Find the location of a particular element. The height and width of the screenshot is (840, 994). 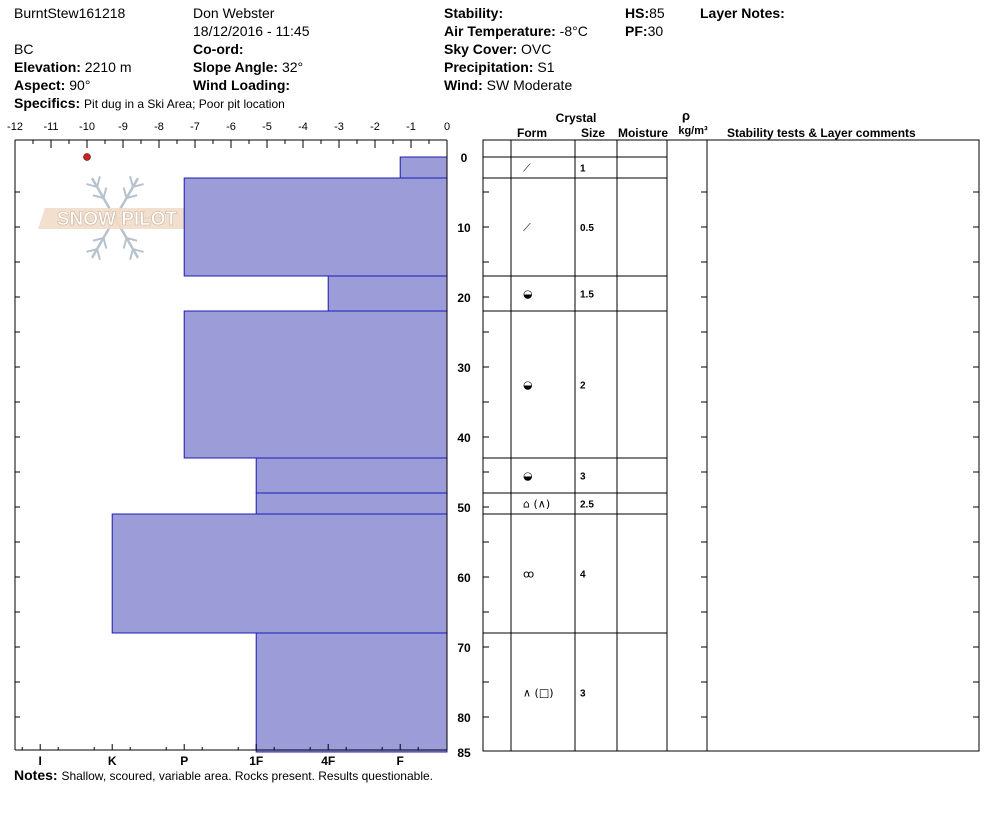

rho-header: ρ is located at coordinates (686, 115).